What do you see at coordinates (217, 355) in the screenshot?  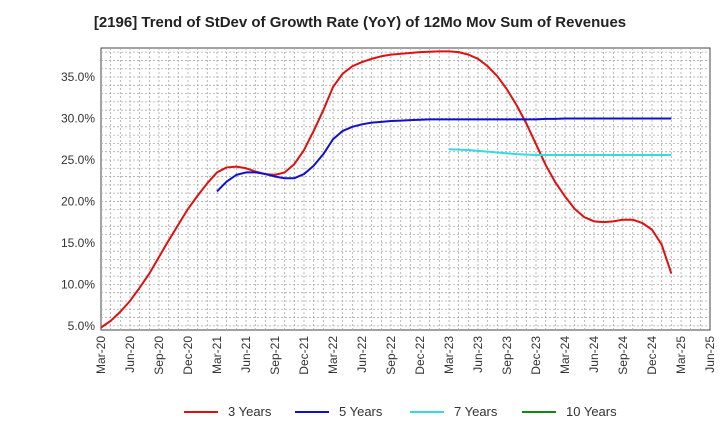 I see `x-tick-label: Mar-21` at bounding box center [217, 355].